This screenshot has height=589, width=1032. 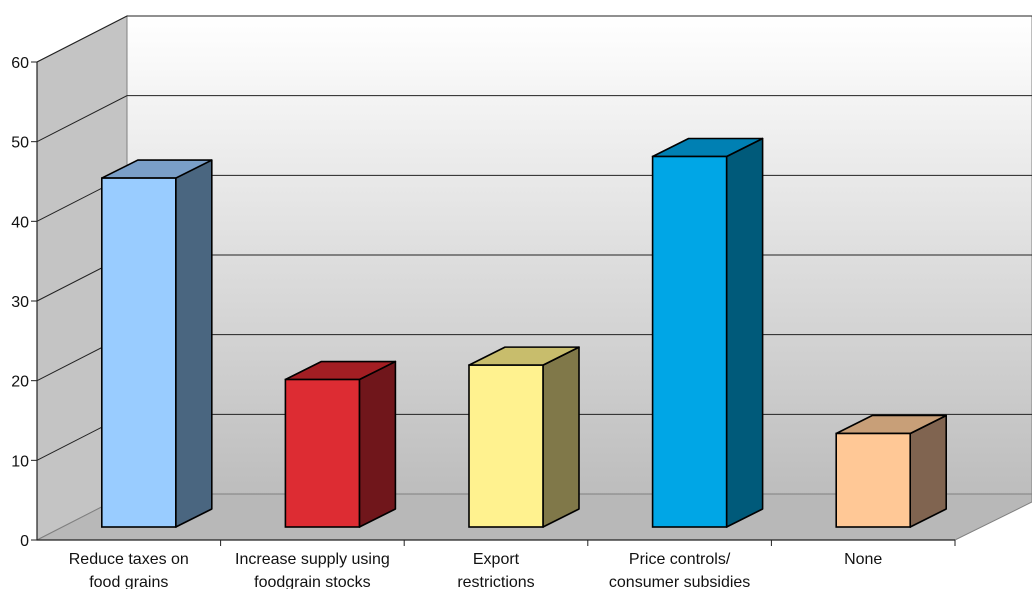 I want to click on y-tick-label: 50, so click(x=20, y=143).